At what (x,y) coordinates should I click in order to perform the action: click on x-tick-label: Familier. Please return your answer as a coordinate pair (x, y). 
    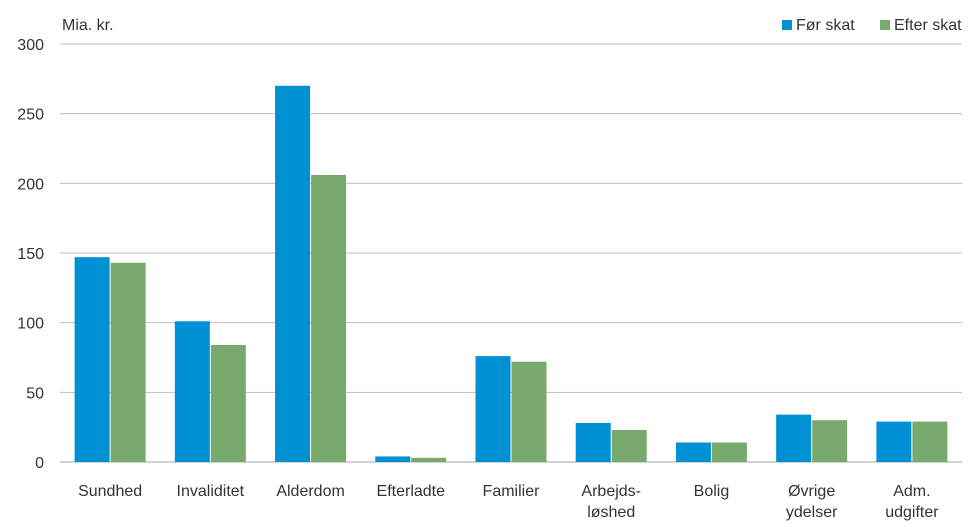
    Looking at the image, I should click on (512, 491).